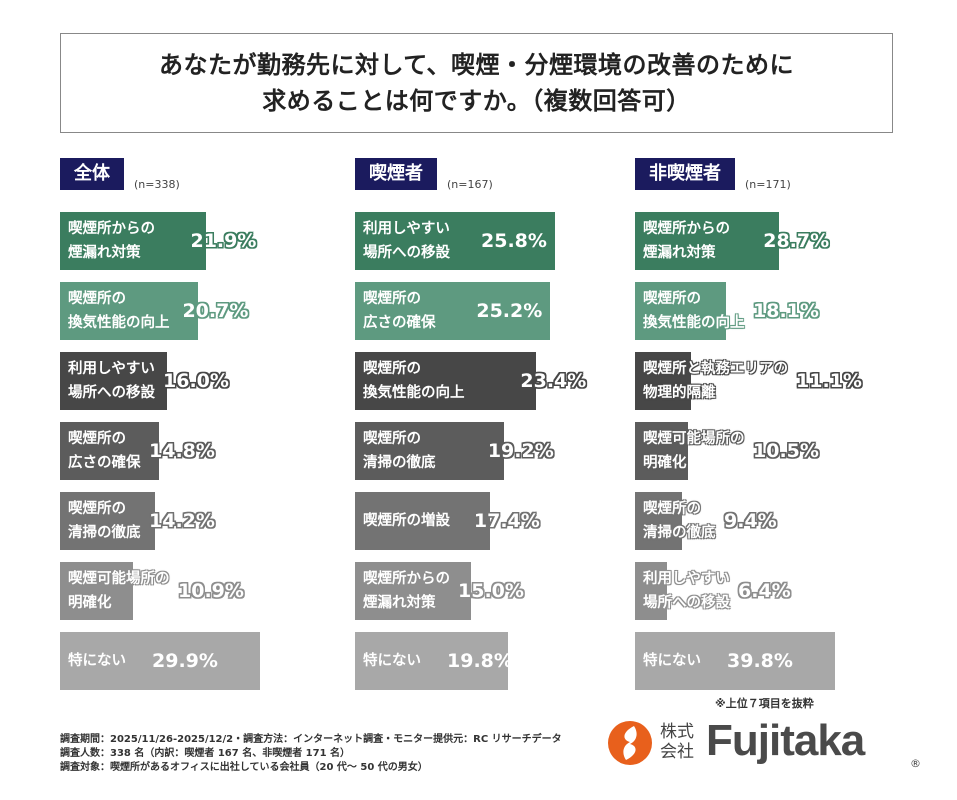 The image size is (957, 800). I want to click on bar-value-label: 20.7%, so click(215, 311).